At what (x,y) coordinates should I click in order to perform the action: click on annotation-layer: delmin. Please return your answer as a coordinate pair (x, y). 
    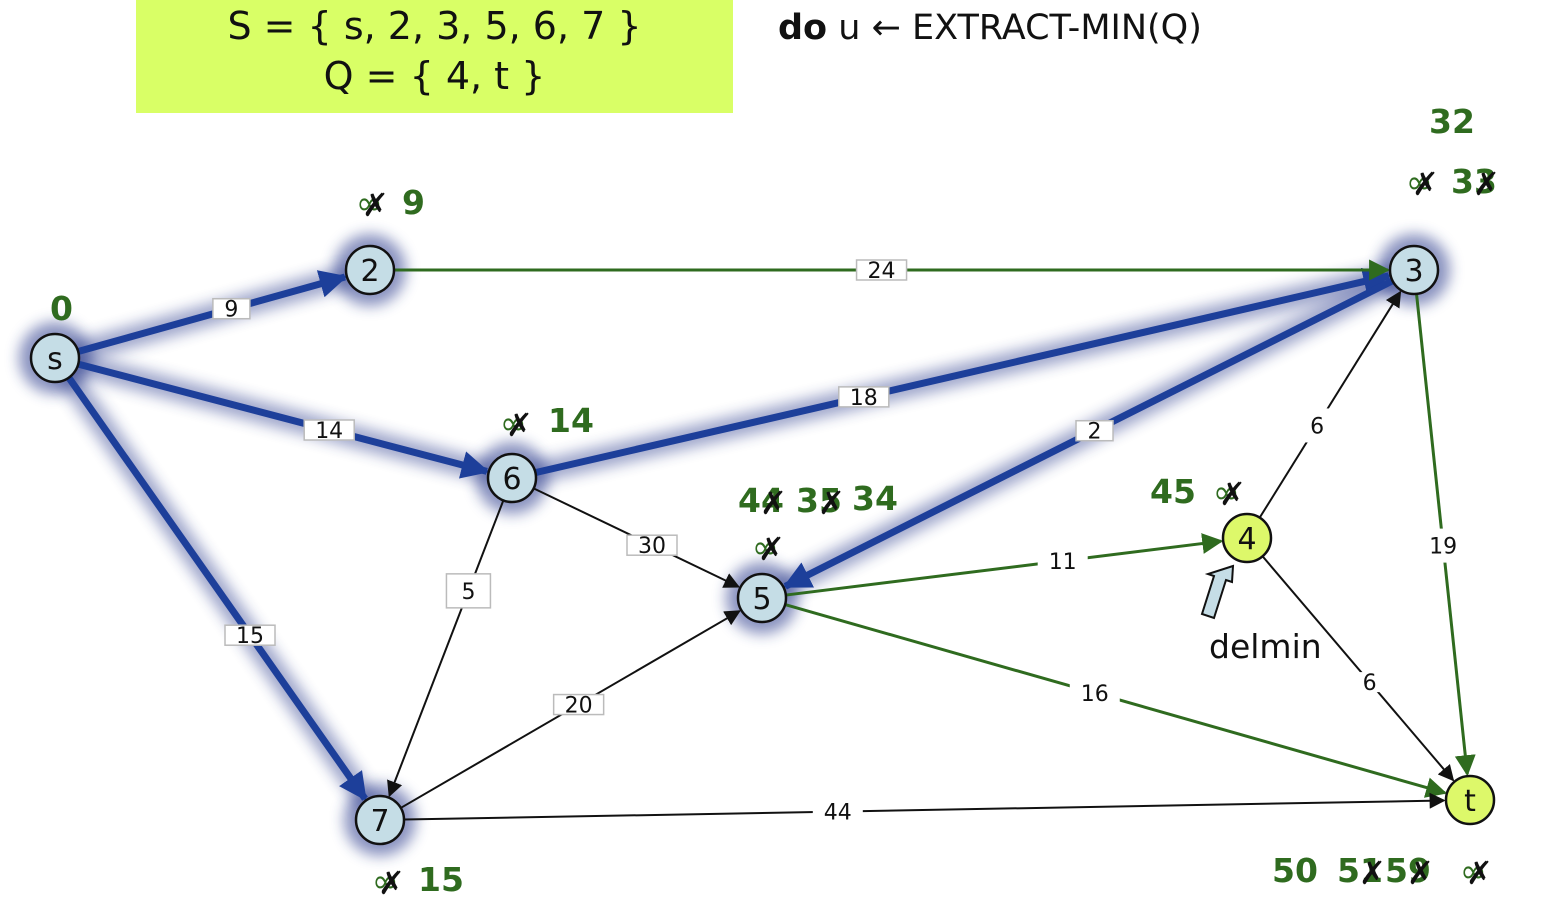
    Looking at the image, I should click on (1261, 615).